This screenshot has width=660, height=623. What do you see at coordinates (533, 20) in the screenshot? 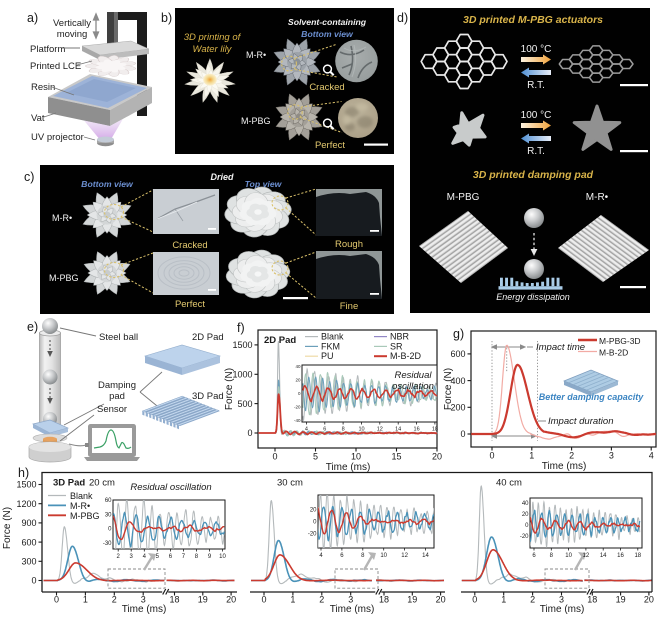
I see `svg-text: 3D printed M-PBG actuators` at bounding box center [533, 20].